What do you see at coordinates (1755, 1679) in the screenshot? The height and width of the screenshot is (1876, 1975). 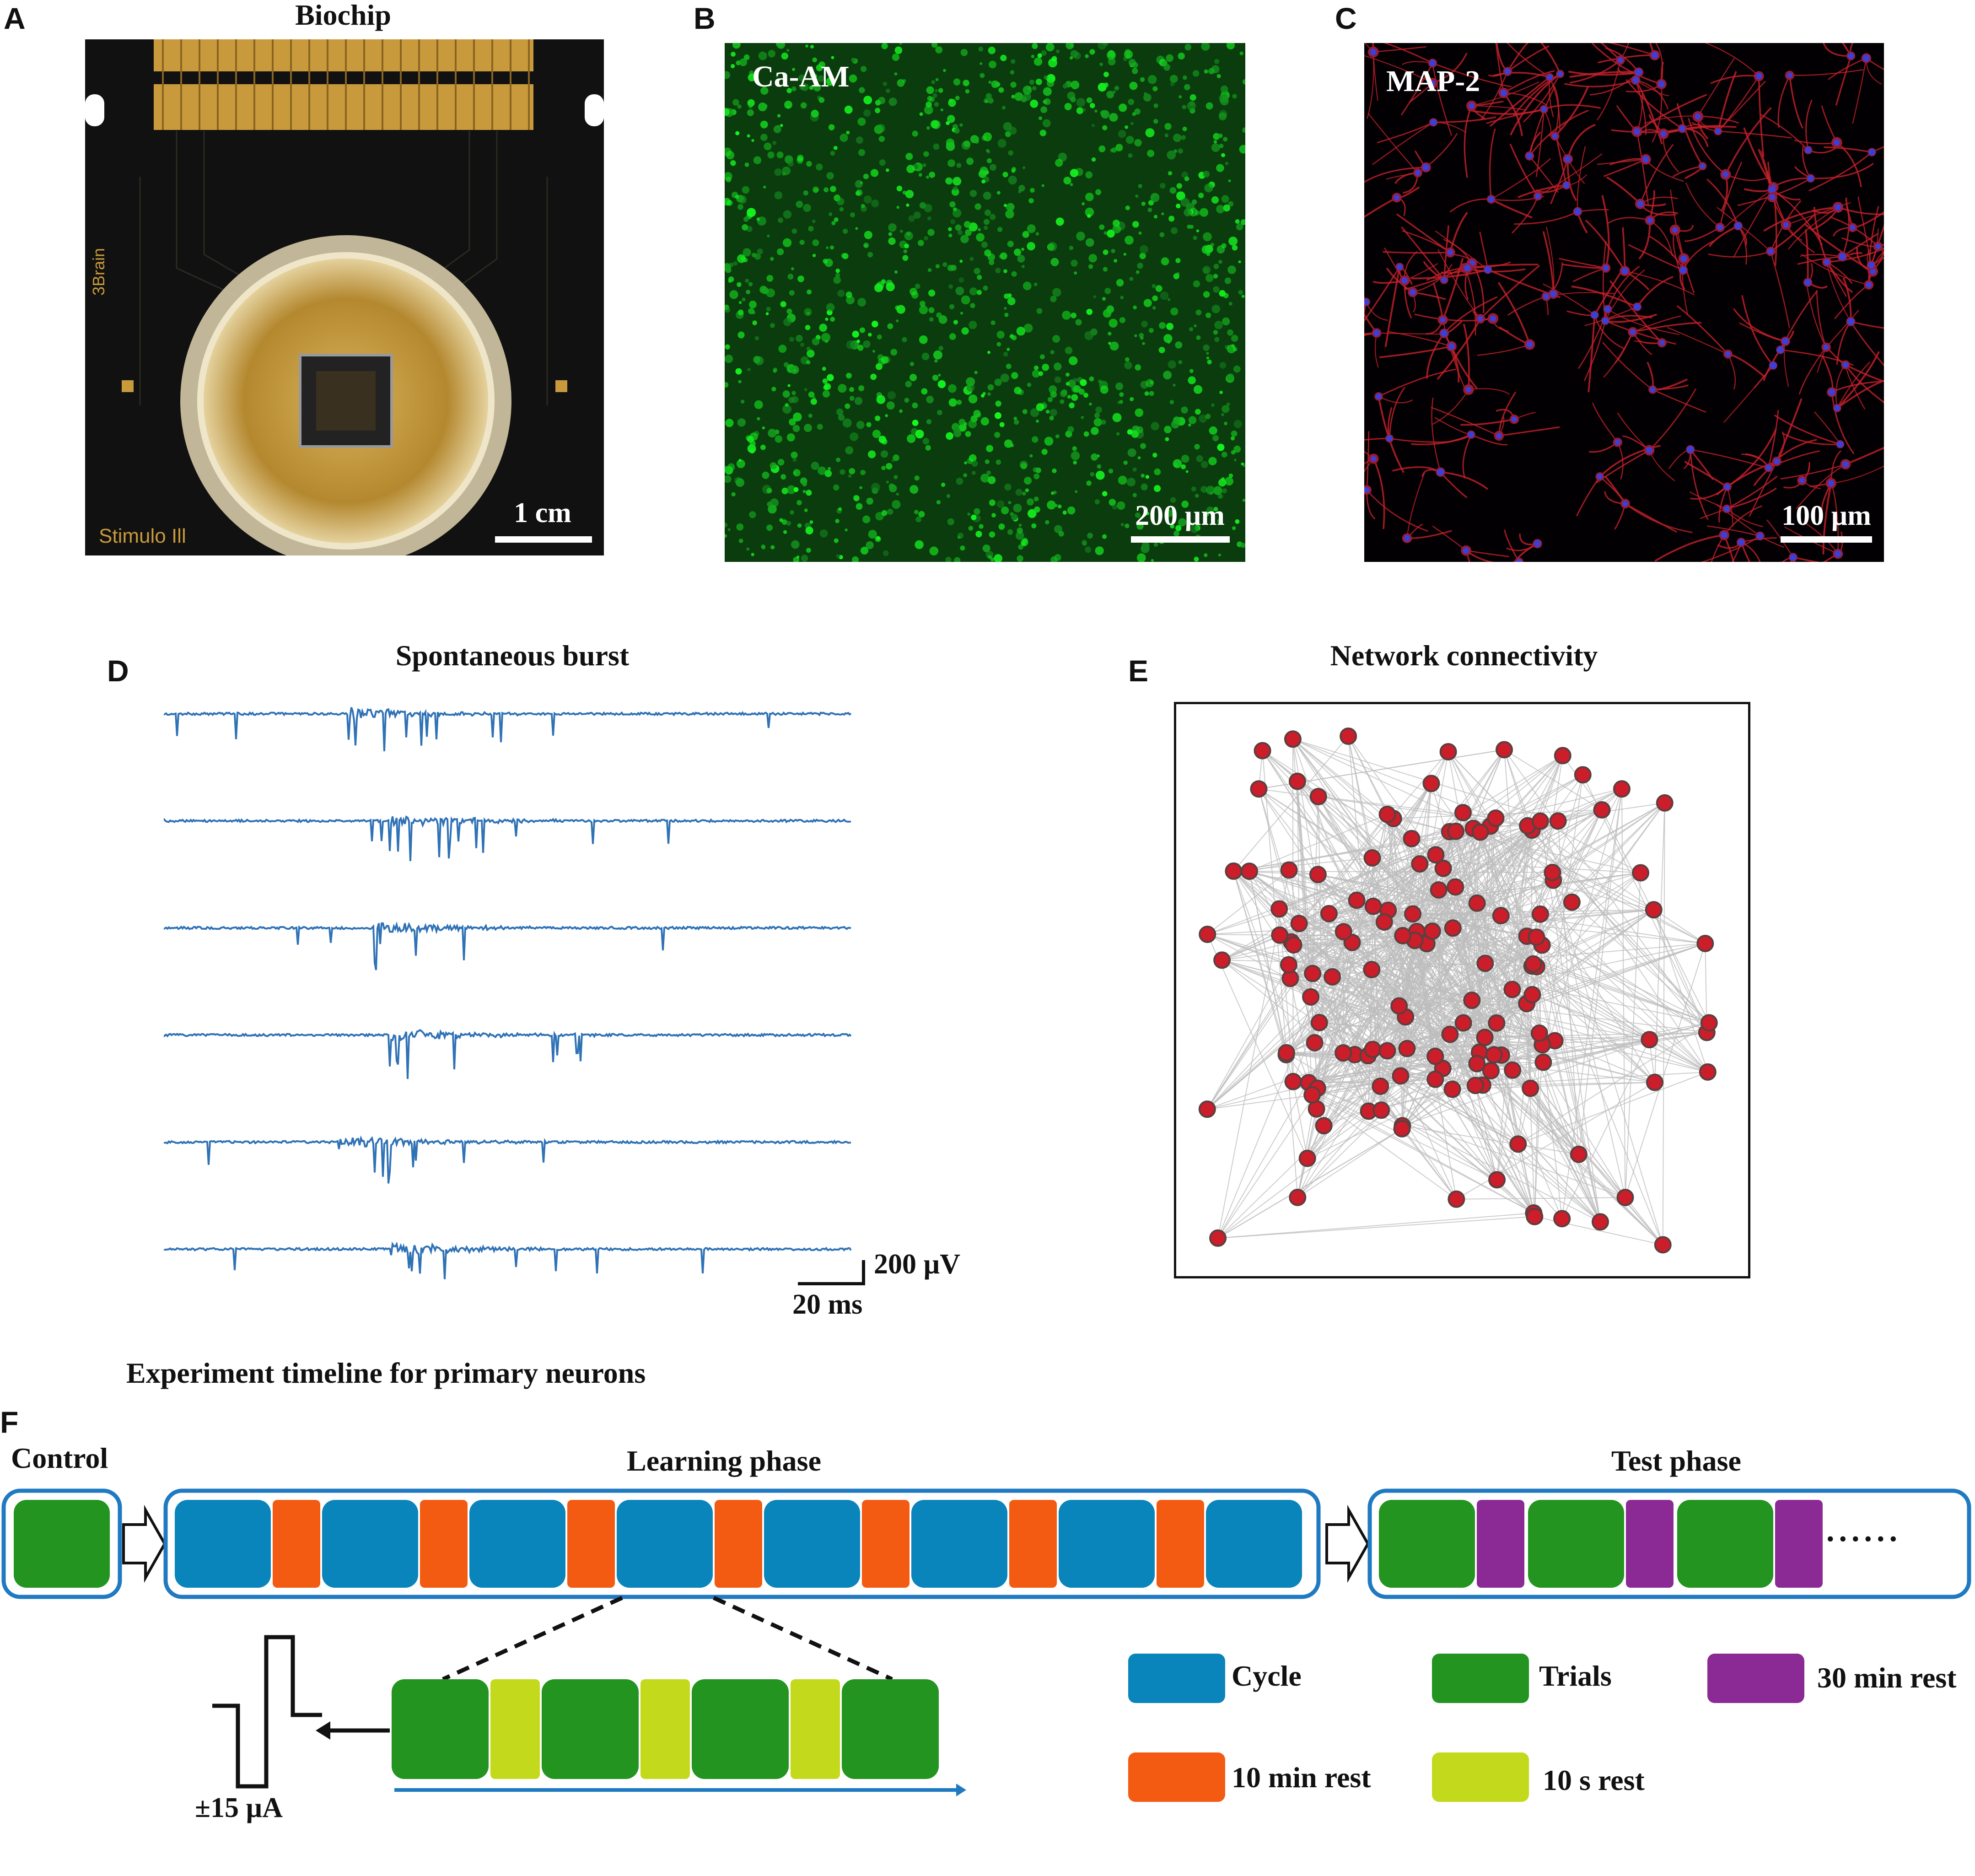 I see `legend-30min-rest-swatch` at bounding box center [1755, 1679].